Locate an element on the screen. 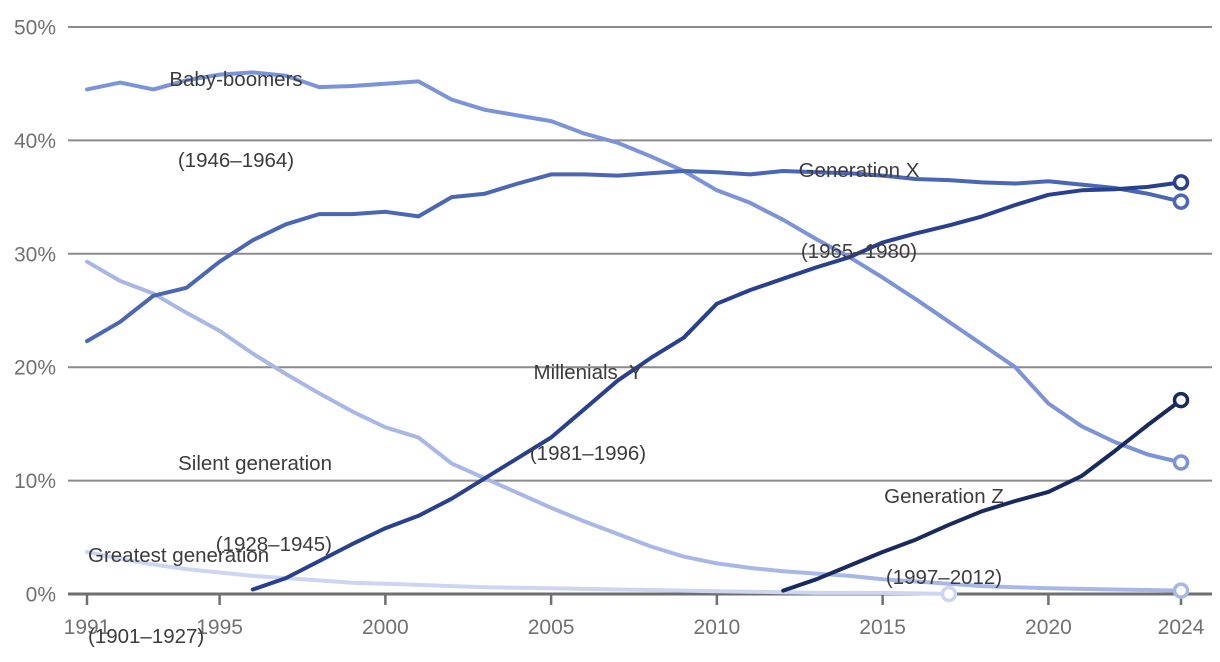 This screenshot has width=1220, height=662. series-label-name: Greatest generation is located at coordinates (179, 555).